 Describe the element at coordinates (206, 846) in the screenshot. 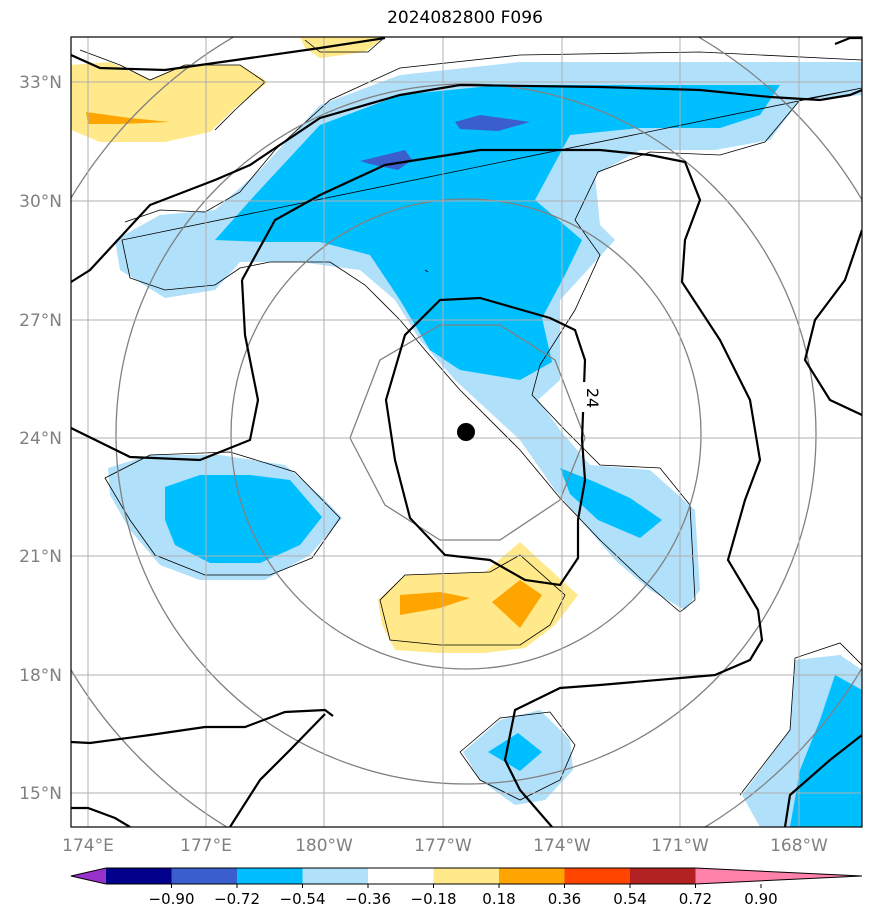

I see `lon-label: 177°E` at that location.